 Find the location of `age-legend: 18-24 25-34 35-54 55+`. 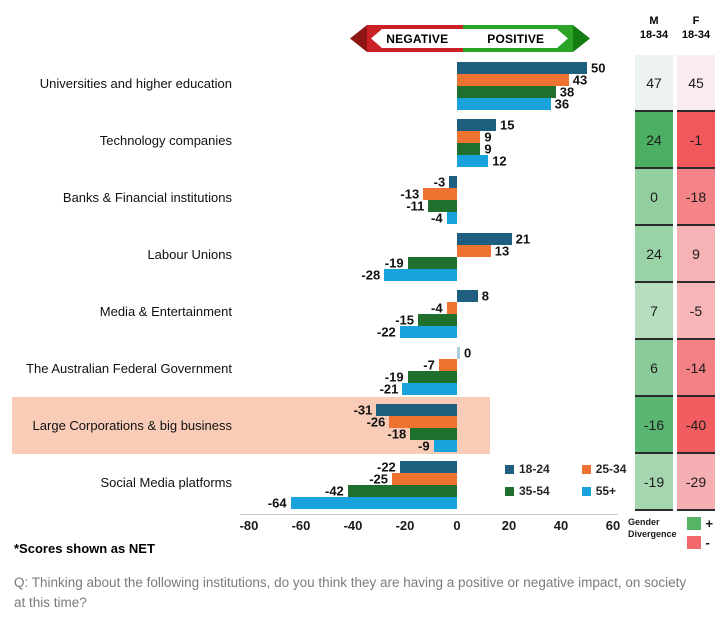

age-legend: 18-24 25-34 35-54 55+ is located at coordinates (565, 480).